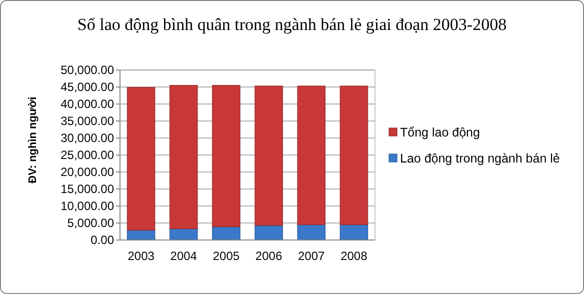 The height and width of the screenshot is (294, 584). What do you see at coordinates (102, 240) in the screenshot?
I see `y-tick-label: 0.00` at bounding box center [102, 240].